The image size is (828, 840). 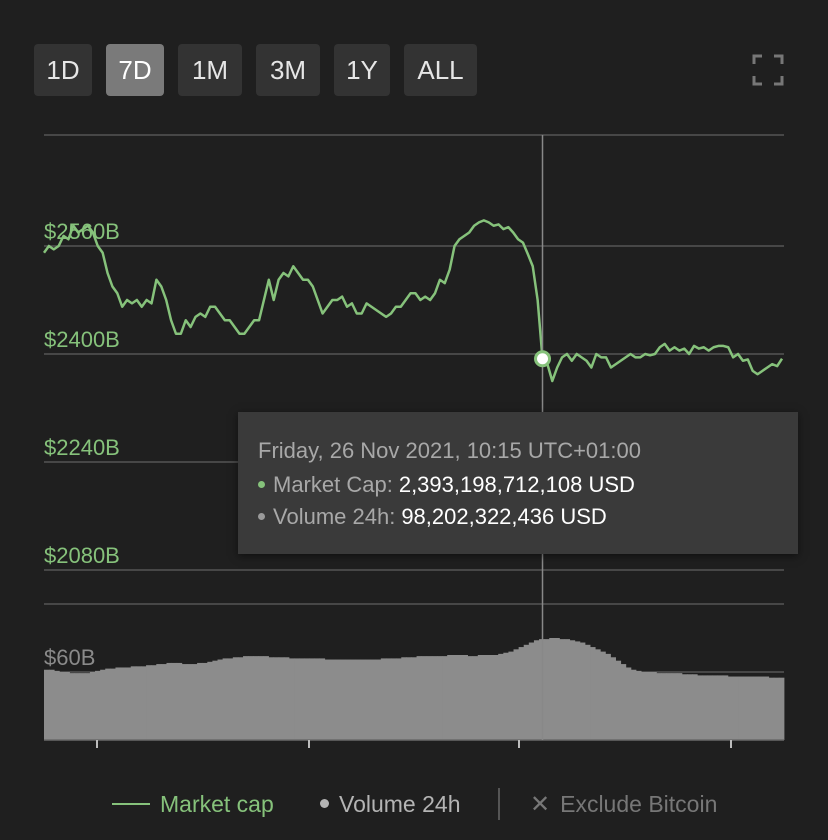 I want to click on tooltip-date: Friday, 26 Nov 2021, 10:15 UTC+01:00, so click(x=449, y=450).